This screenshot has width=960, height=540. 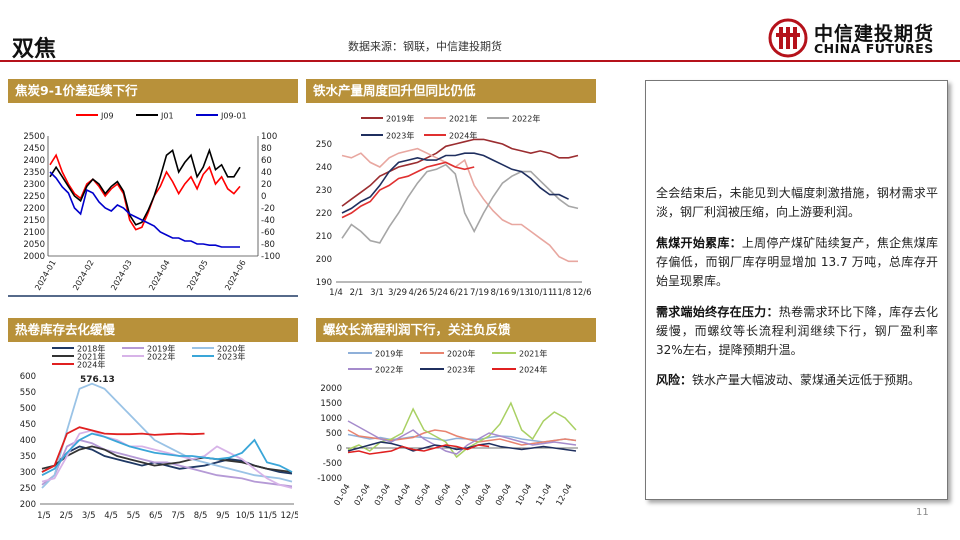 I want to click on peak-annotation: 576.13, so click(x=97, y=380).